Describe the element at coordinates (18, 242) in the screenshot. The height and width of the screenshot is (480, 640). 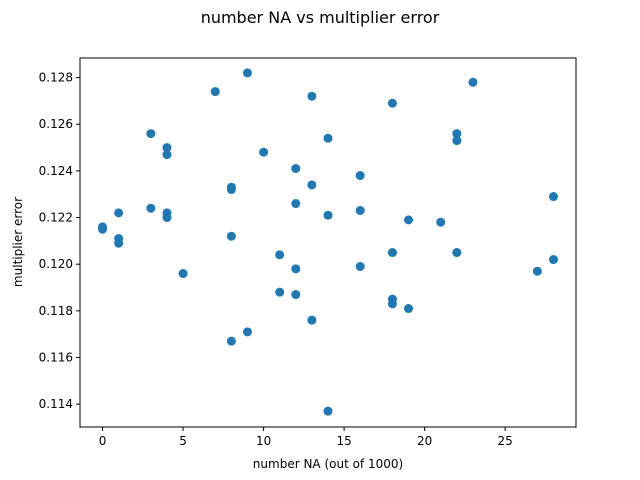
I see `y-axis-label: multiplier error` at that location.